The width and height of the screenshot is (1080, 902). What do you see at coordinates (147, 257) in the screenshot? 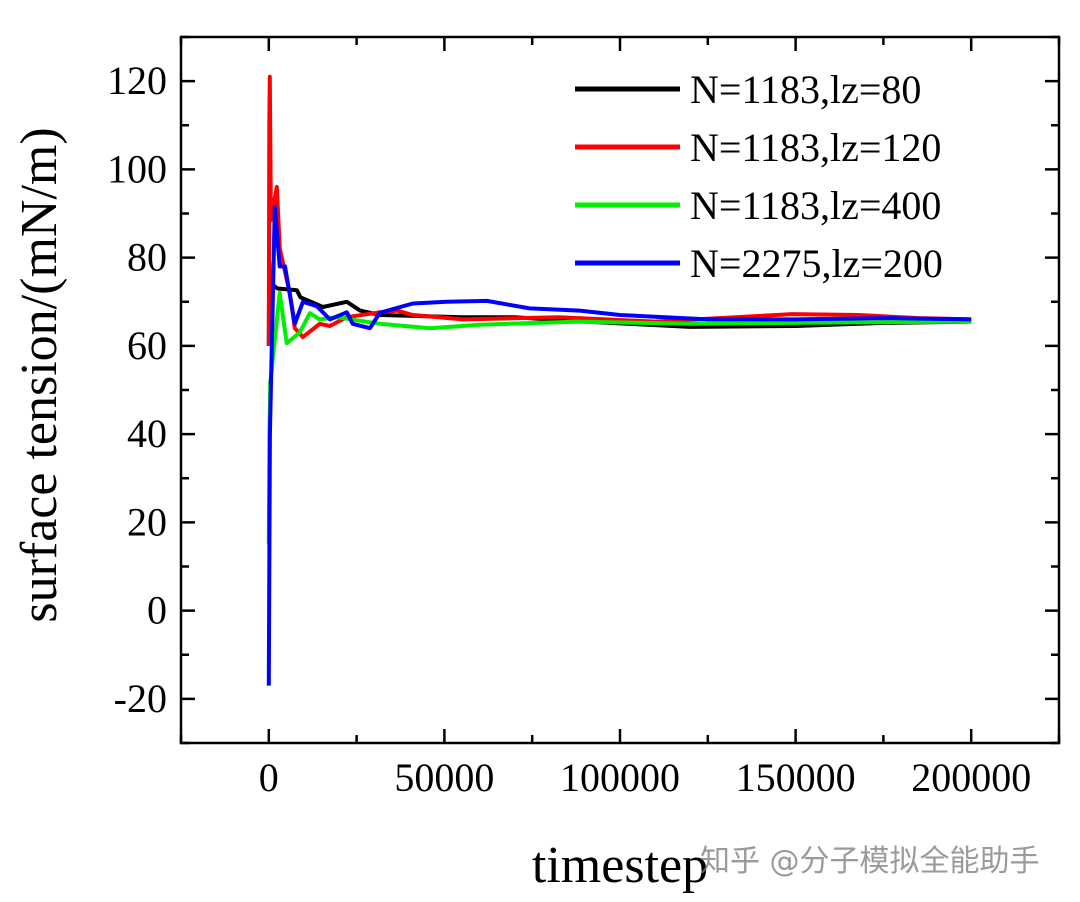
I see `y-tick-label: 80` at bounding box center [147, 257].